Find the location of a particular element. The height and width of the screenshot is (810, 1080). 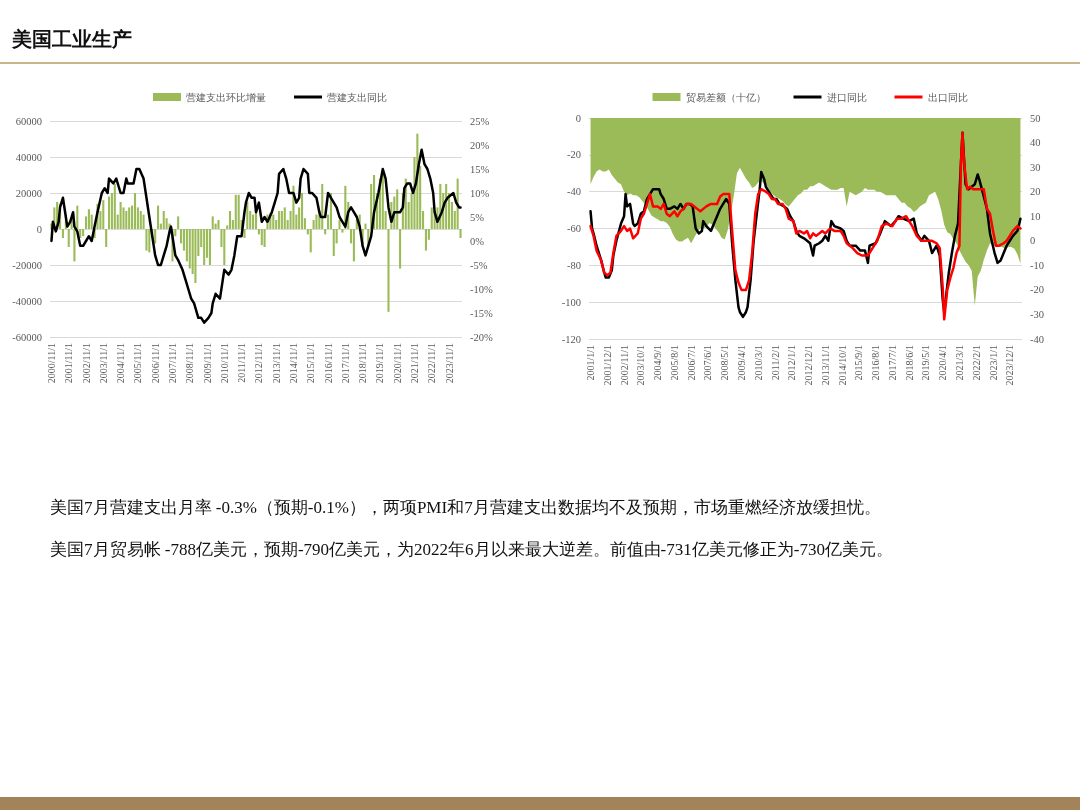

y2-tick-label: 0% is located at coordinates (477, 241).